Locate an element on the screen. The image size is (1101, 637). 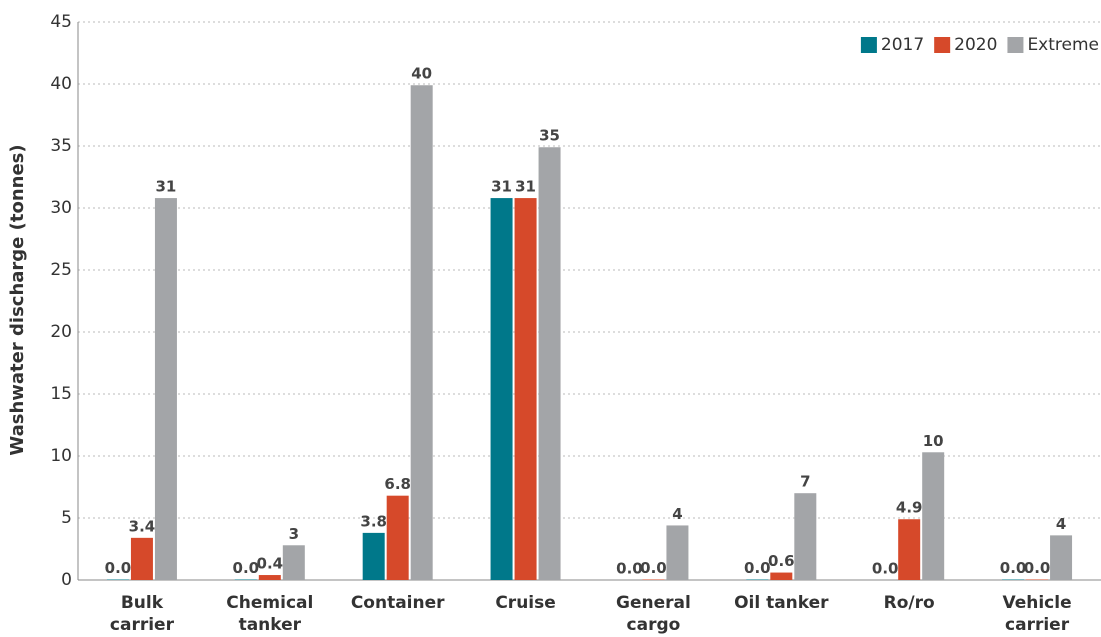
value-label: 7 is located at coordinates (805, 482).